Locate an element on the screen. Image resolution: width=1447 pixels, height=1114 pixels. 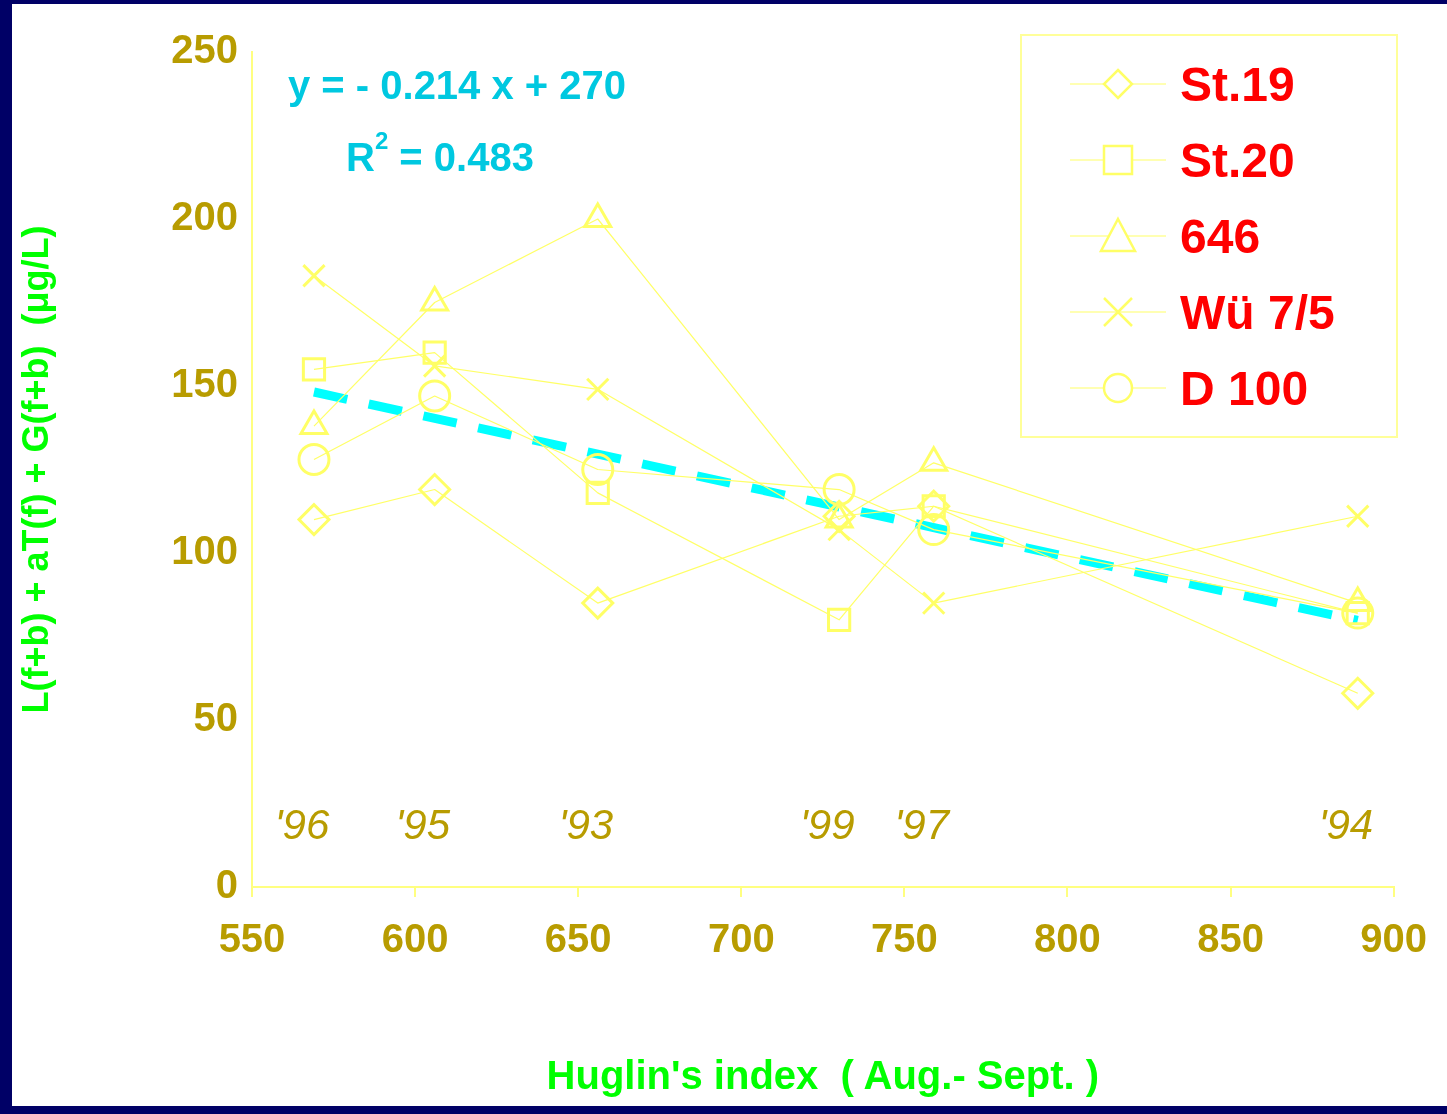
annotation: '96 is located at coordinates (302, 824).